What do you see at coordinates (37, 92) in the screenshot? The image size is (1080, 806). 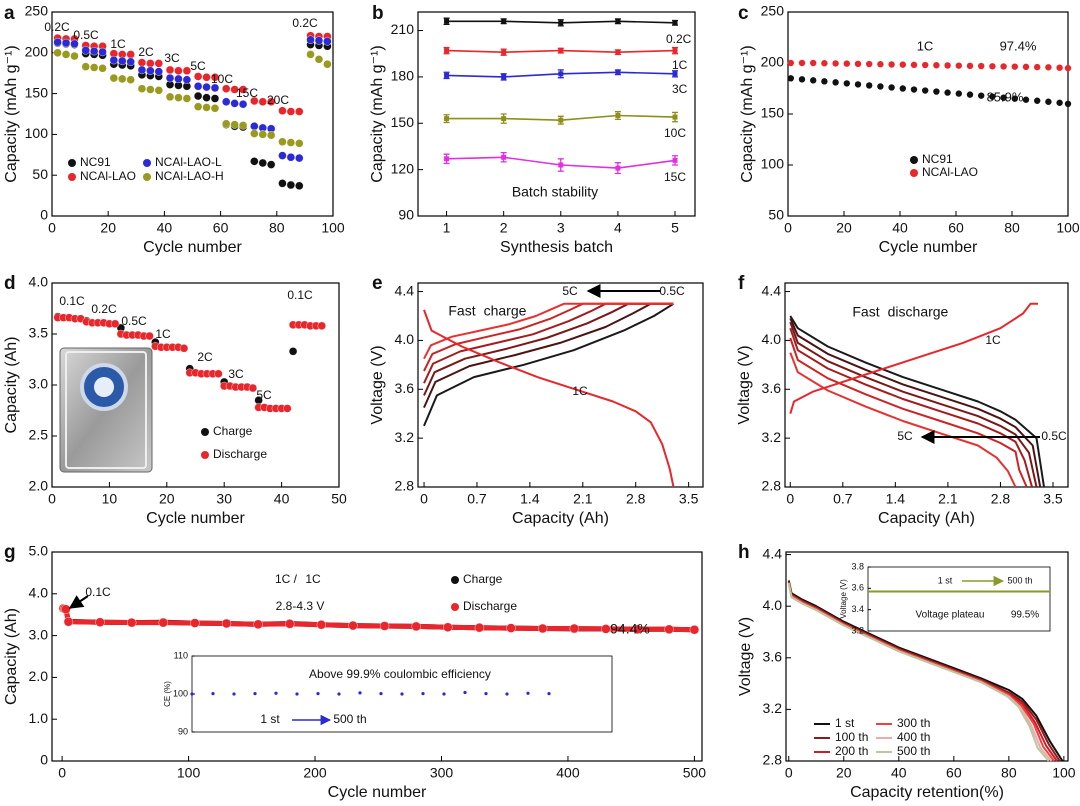 I see `y-tick-label: 150` at bounding box center [37, 92].